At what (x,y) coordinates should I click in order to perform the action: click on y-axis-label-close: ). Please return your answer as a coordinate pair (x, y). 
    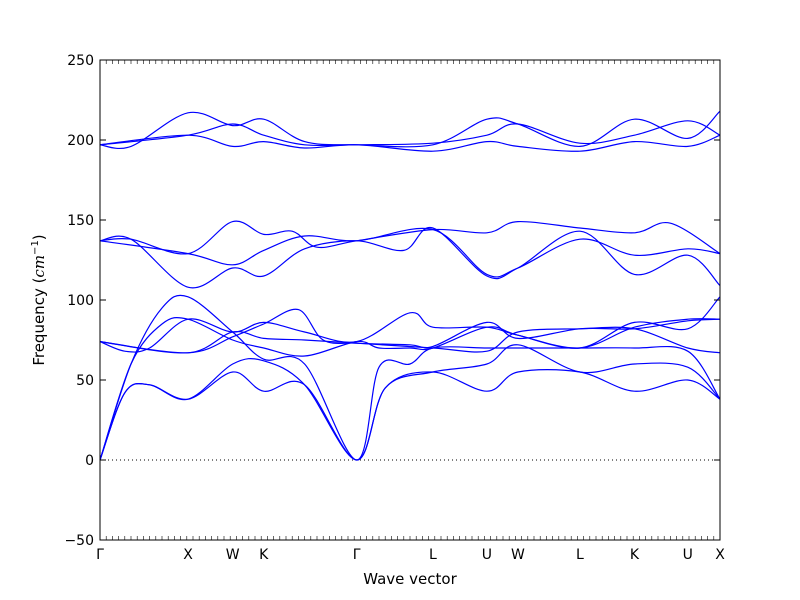
    Looking at the image, I should click on (39, 237).